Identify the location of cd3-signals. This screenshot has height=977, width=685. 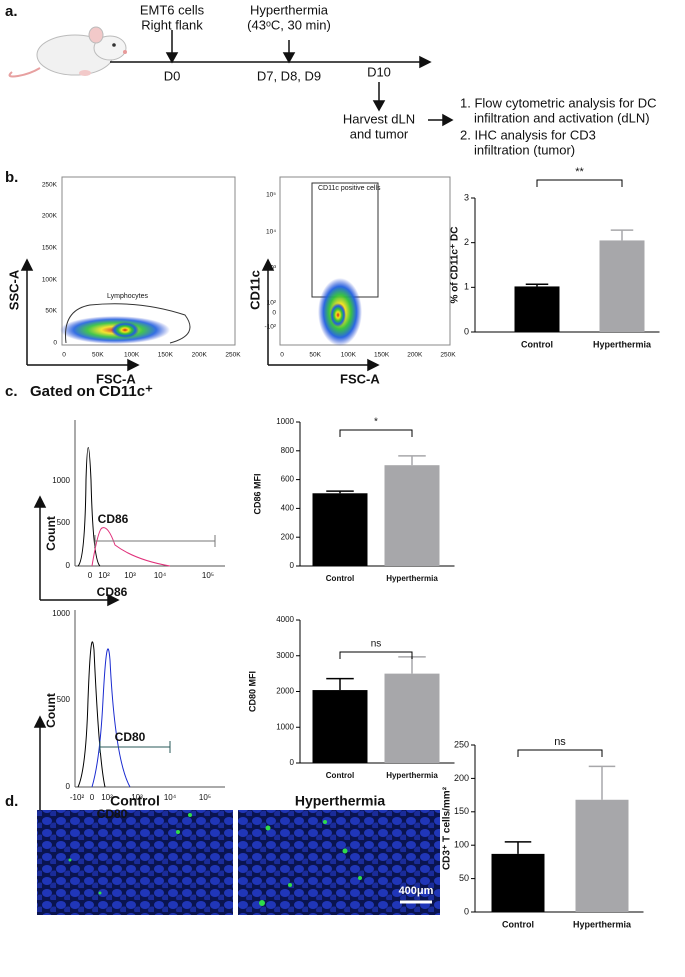
(215, 859).